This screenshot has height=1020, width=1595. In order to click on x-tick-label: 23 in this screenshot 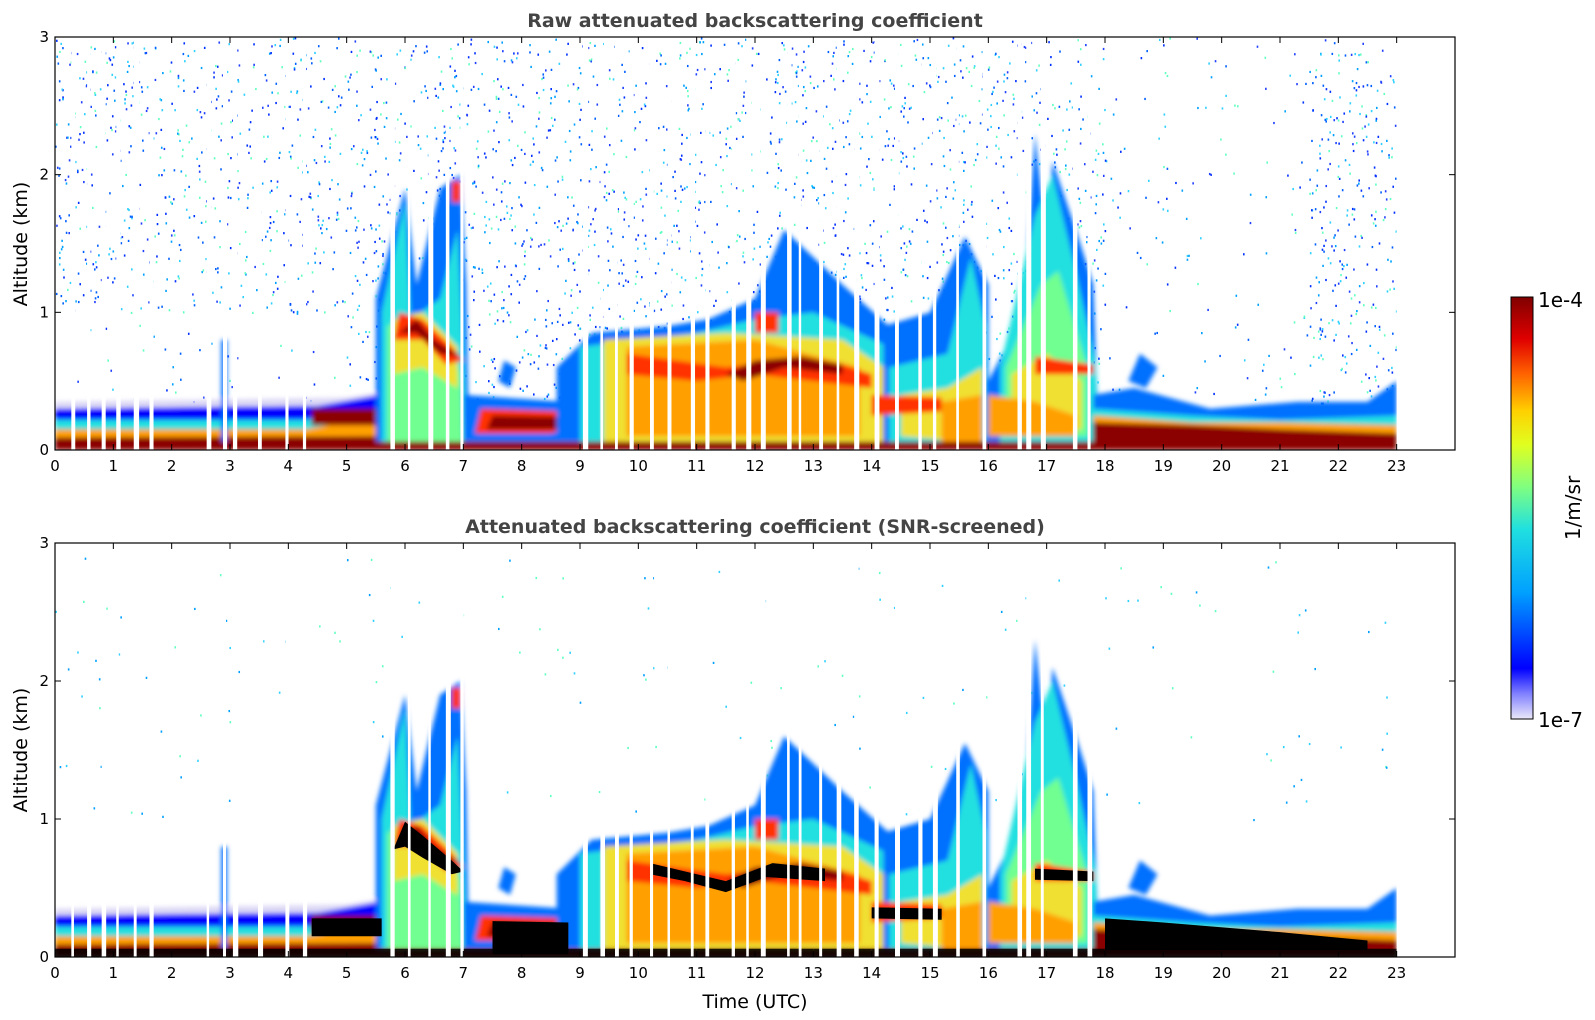, I will do `click(1396, 973)`.